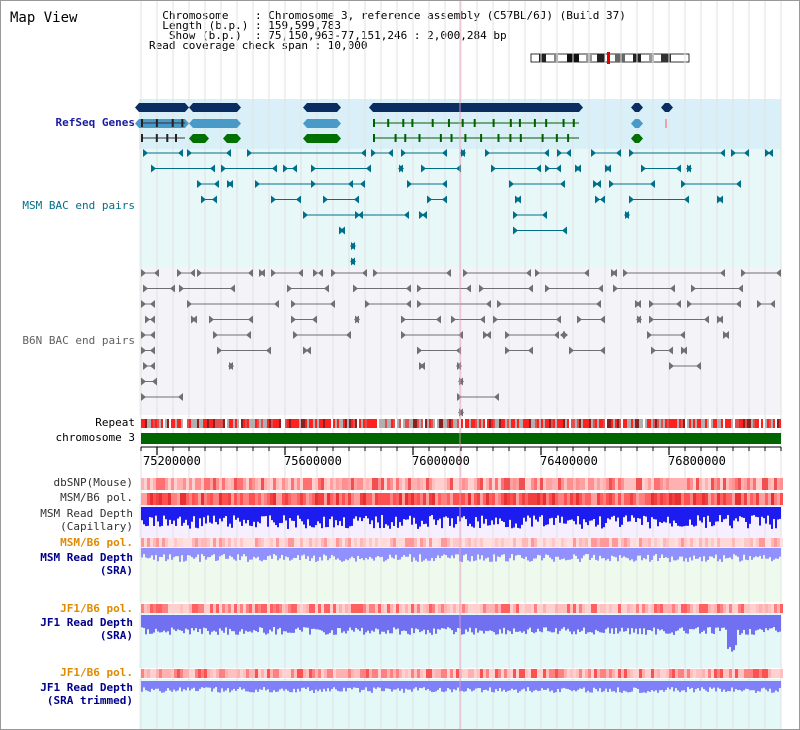 Image resolution: width=800 pixels, height=730 pixels. What do you see at coordinates (95, 122) in the screenshot?
I see `refseq-label: RefSeq Genes` at bounding box center [95, 122].